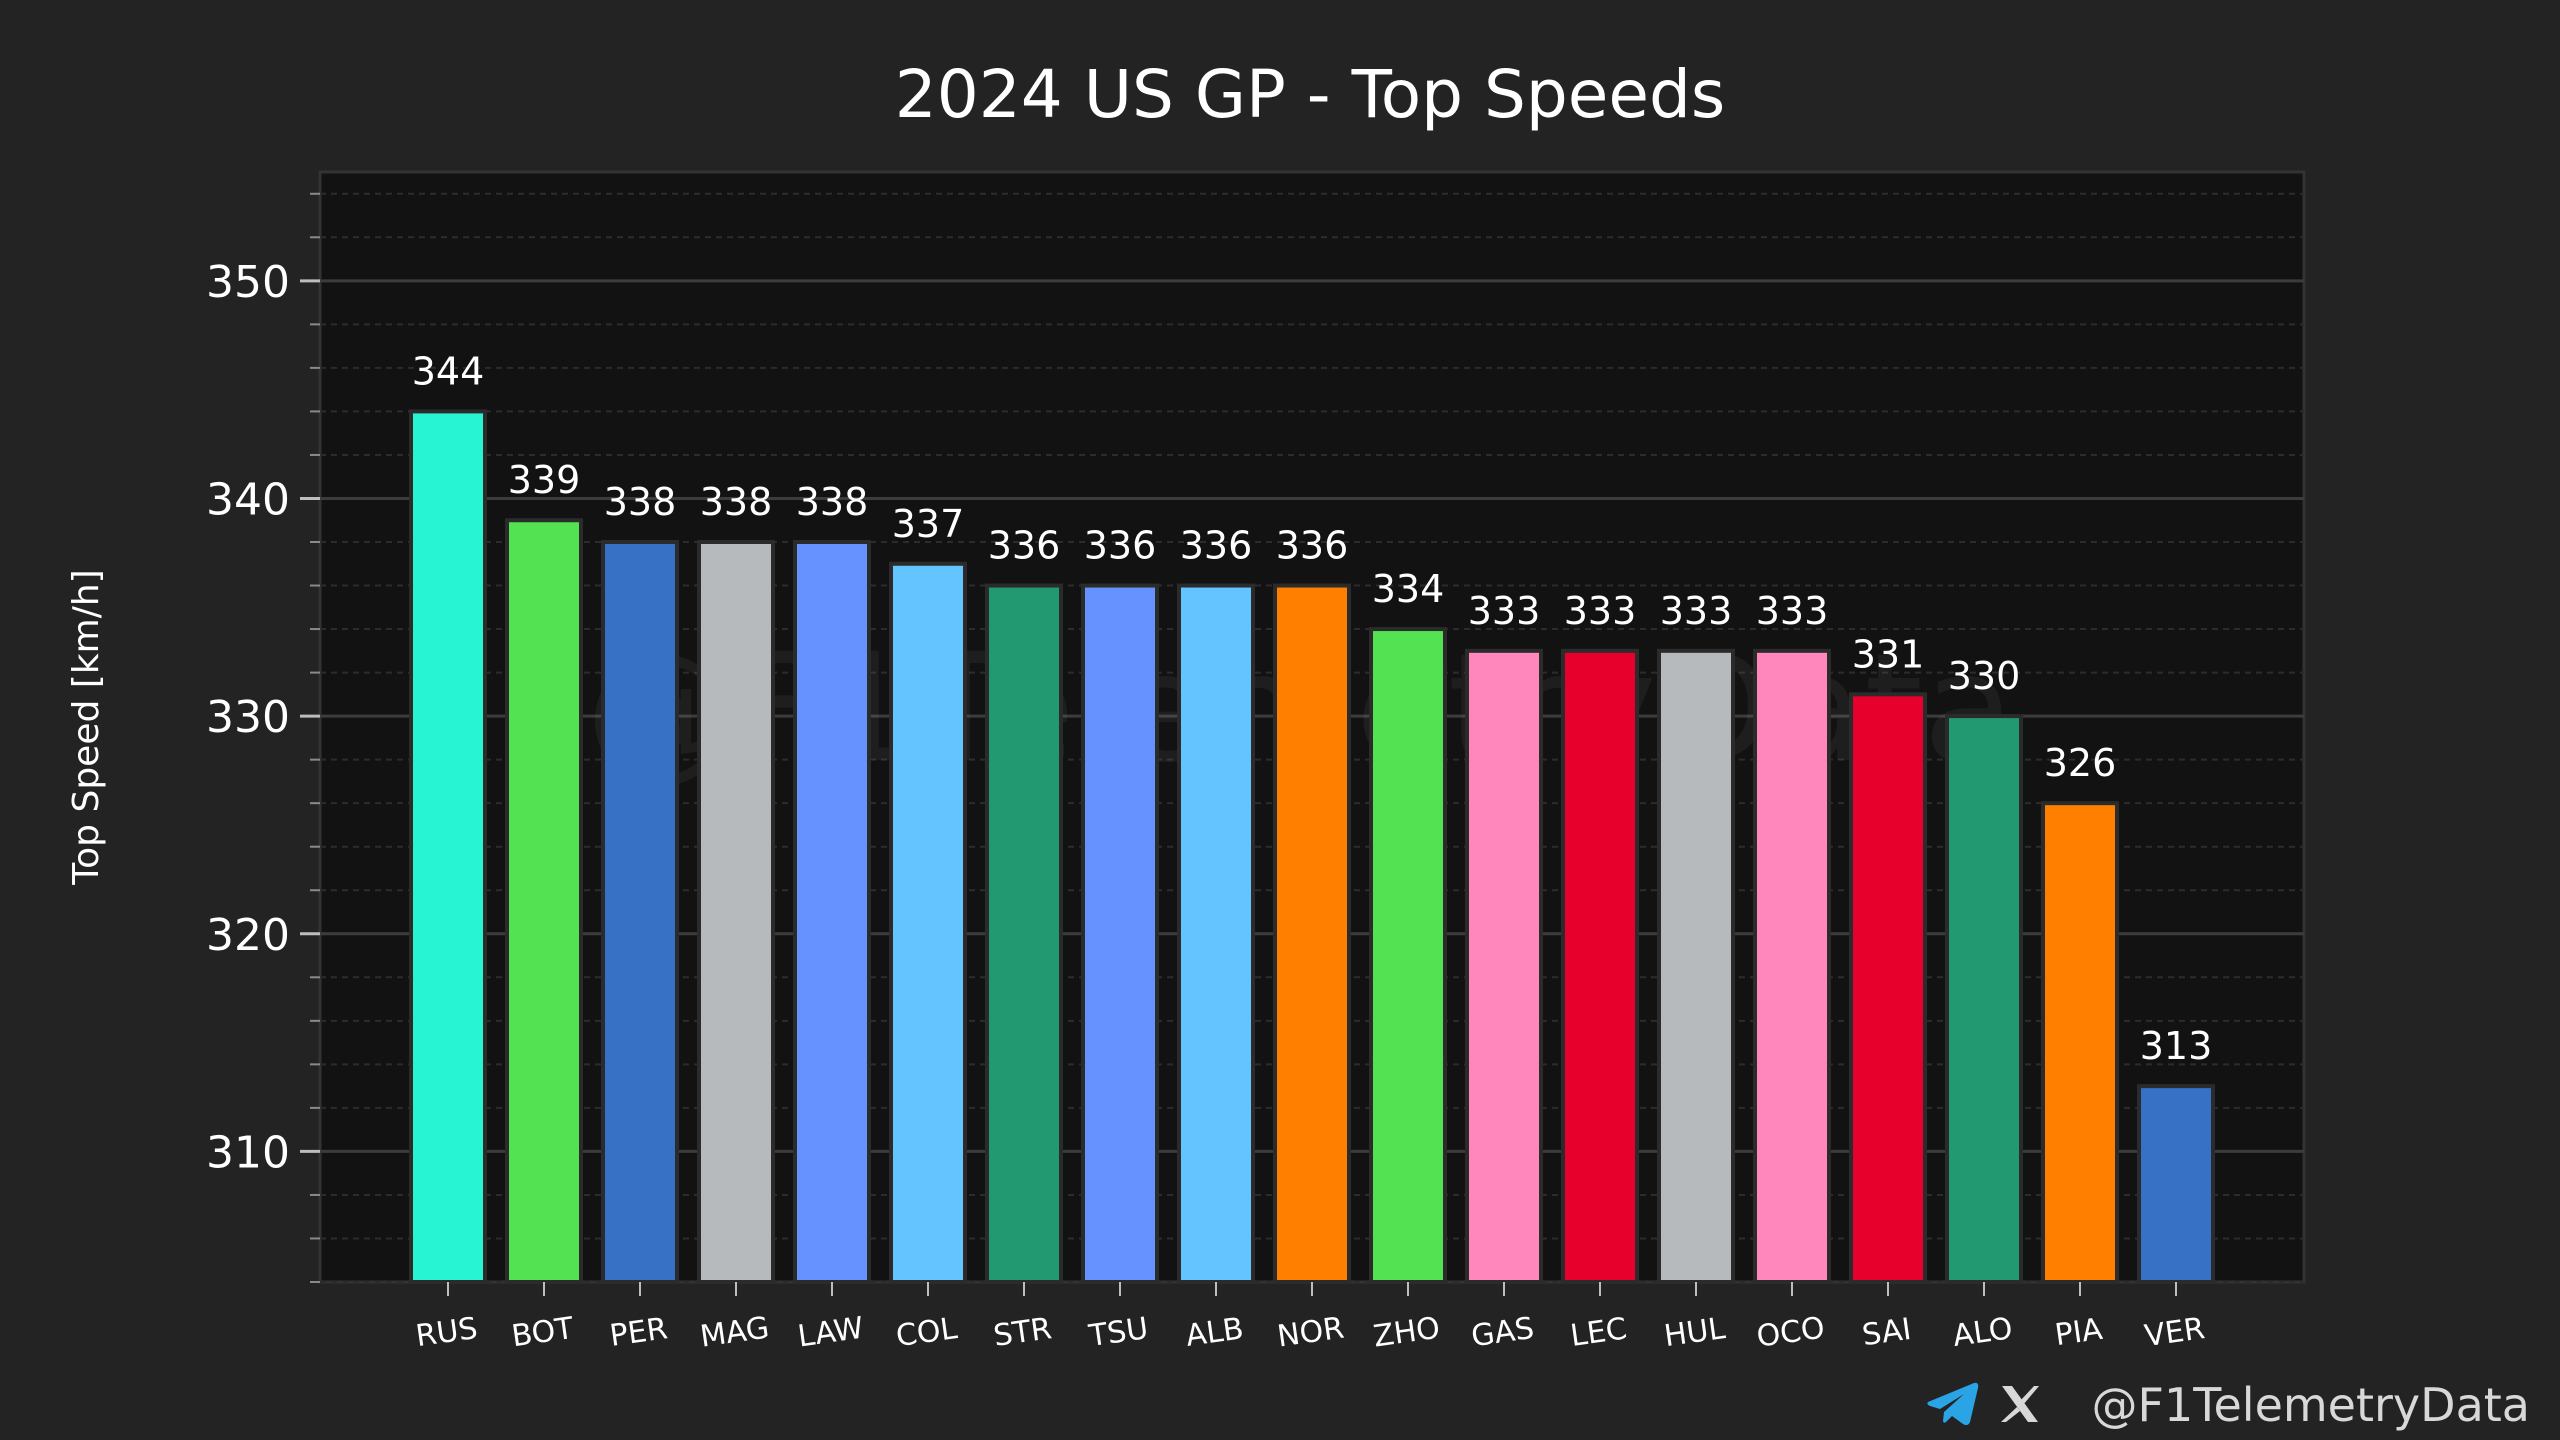 Image resolution: width=2560 pixels, height=1440 pixels. I want to click on bar-law, so click(832, 912).